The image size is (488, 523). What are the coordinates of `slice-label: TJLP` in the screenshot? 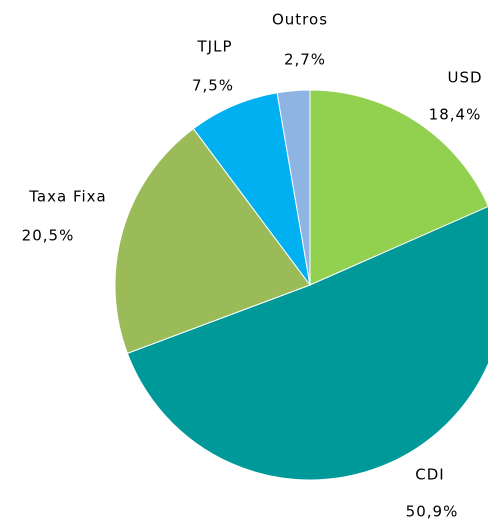 It's located at (215, 47).